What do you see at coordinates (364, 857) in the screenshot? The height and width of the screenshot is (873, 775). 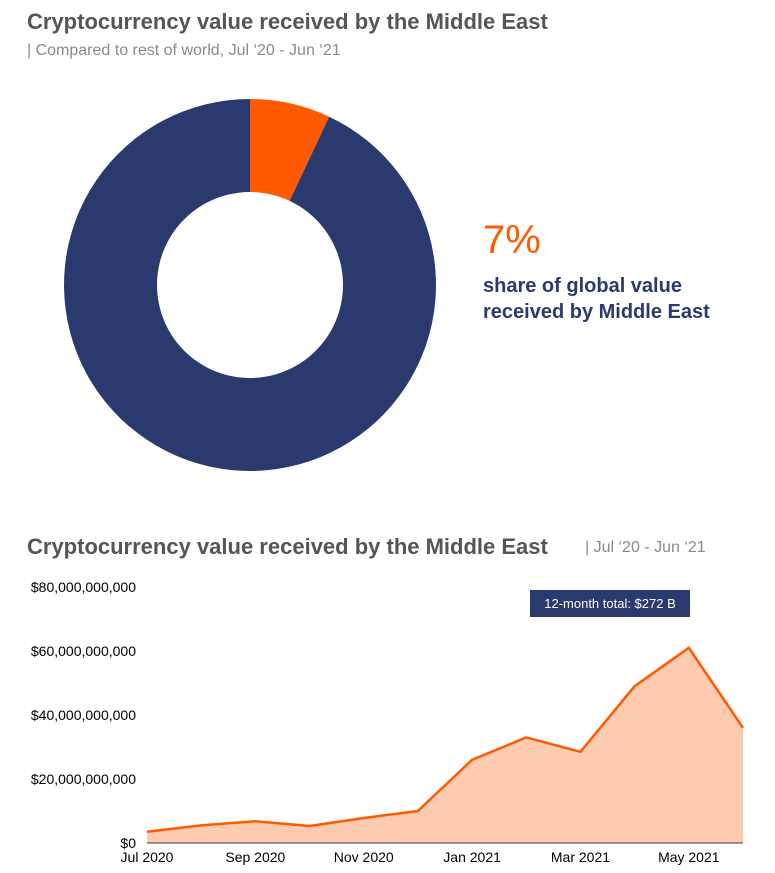 I see `x-tick-label: Nov 2020` at bounding box center [364, 857].